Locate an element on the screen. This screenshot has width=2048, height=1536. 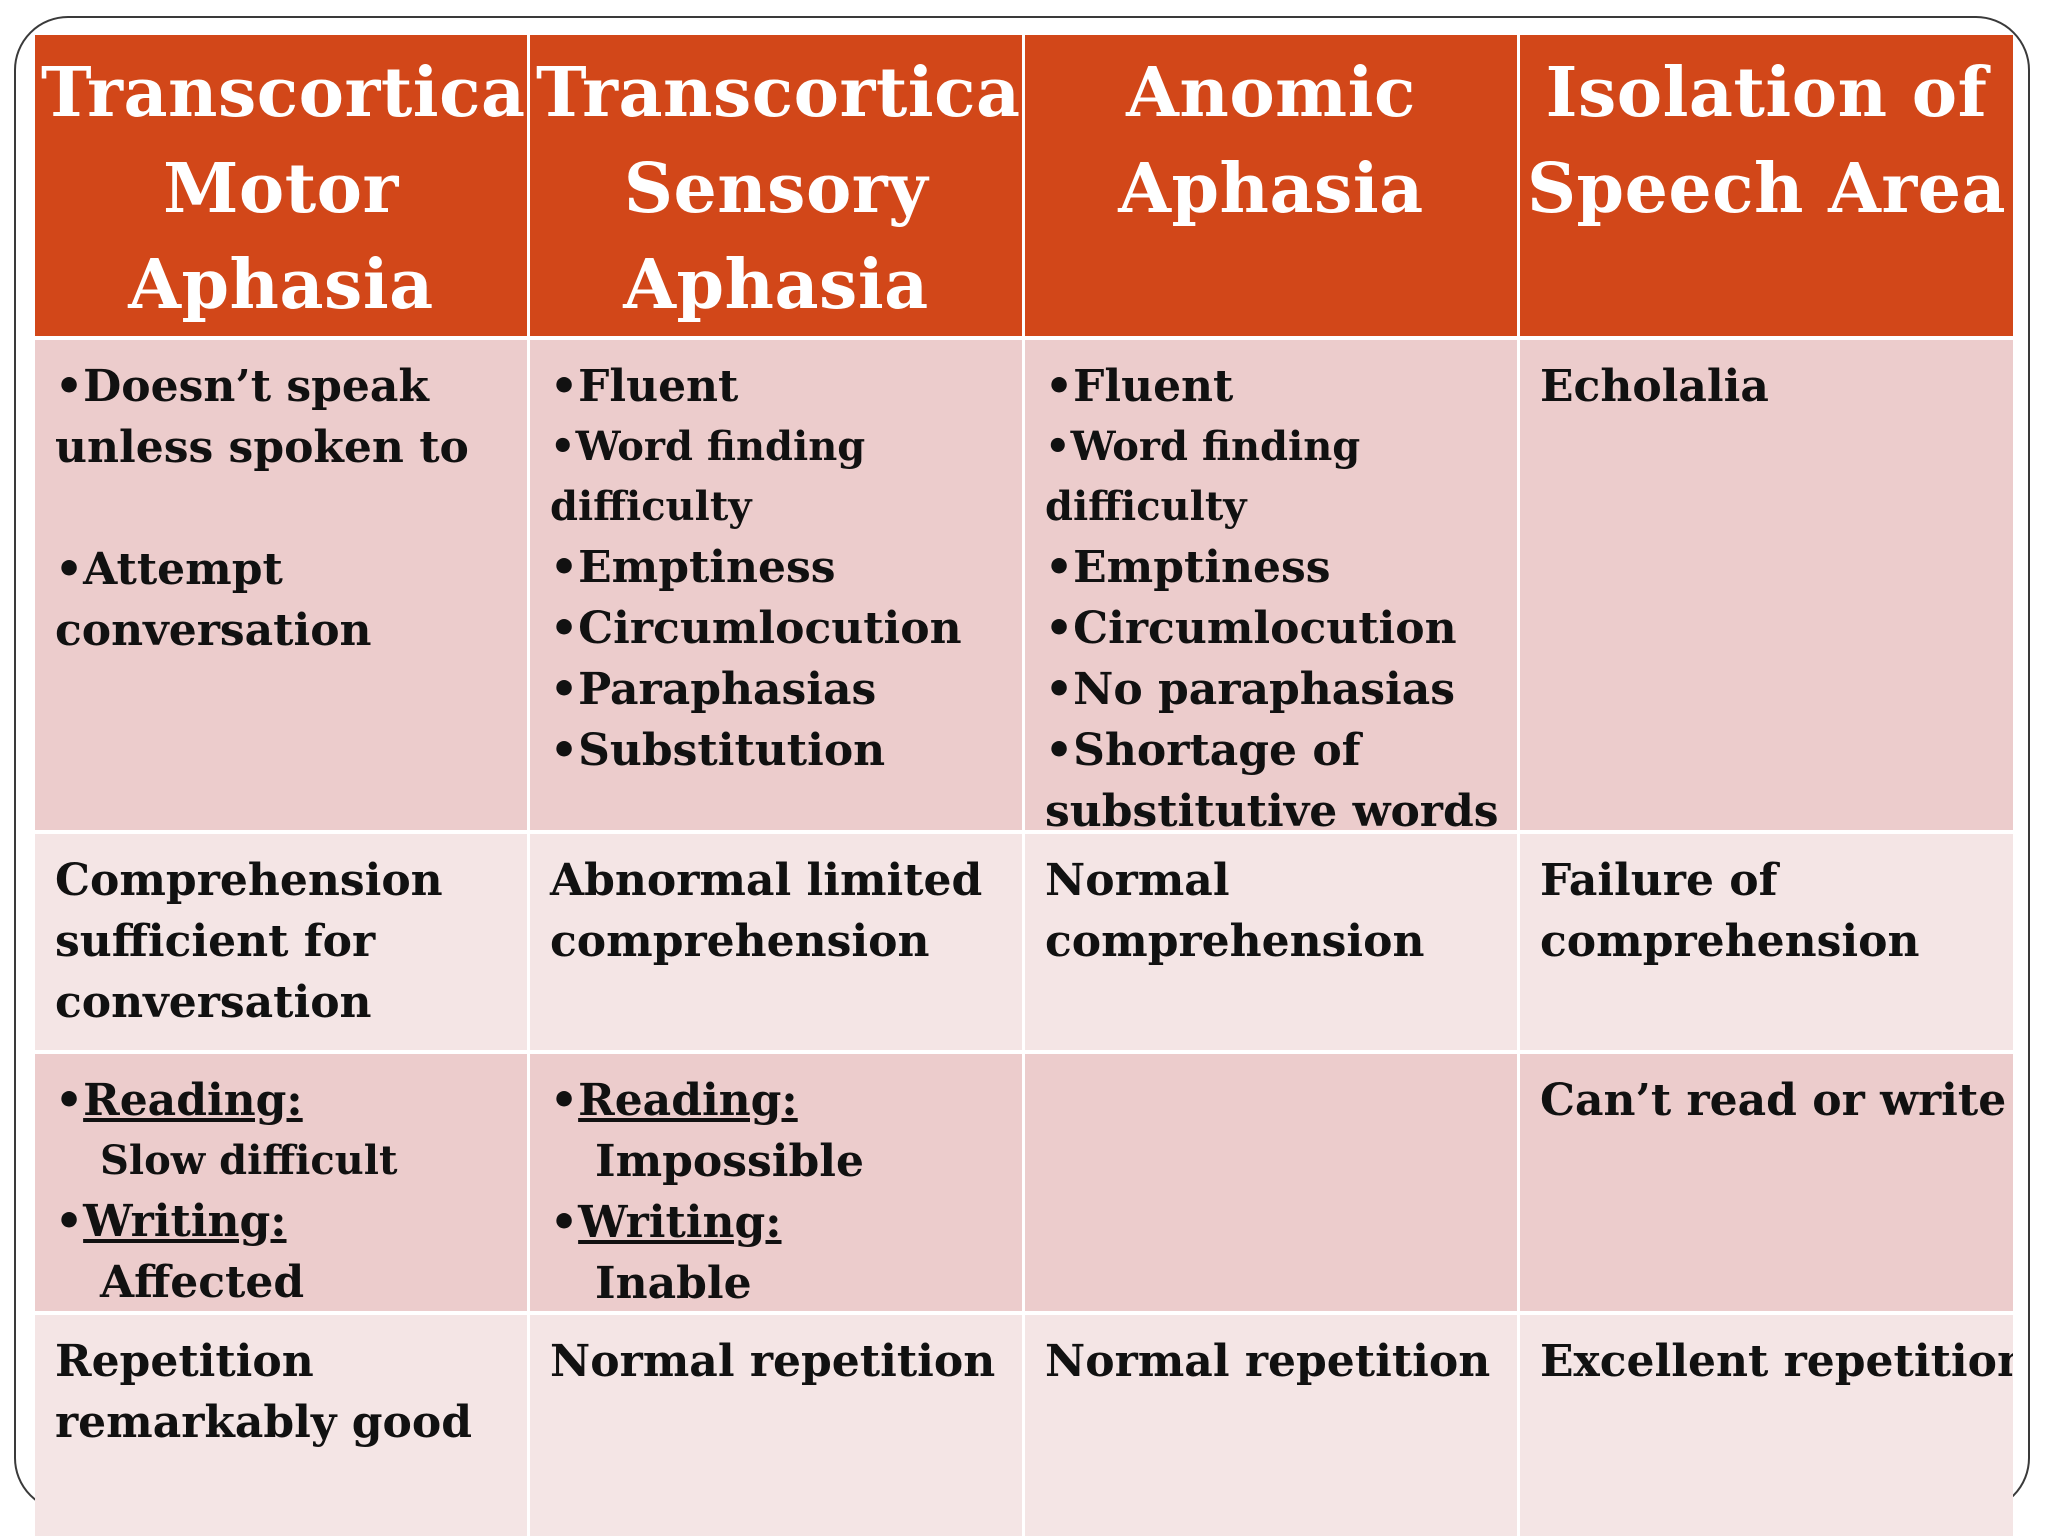
cell-line: remarkably good is located at coordinates (264, 1422).